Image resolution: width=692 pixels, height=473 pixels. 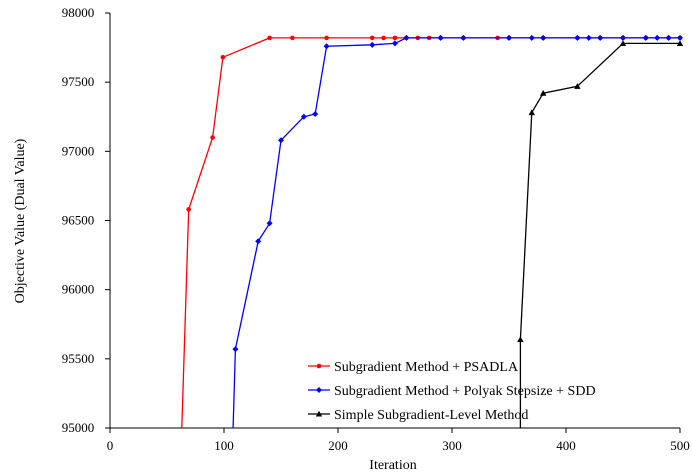 What do you see at coordinates (78, 289) in the screenshot?
I see `y-tick-label: 96000` at bounding box center [78, 289].